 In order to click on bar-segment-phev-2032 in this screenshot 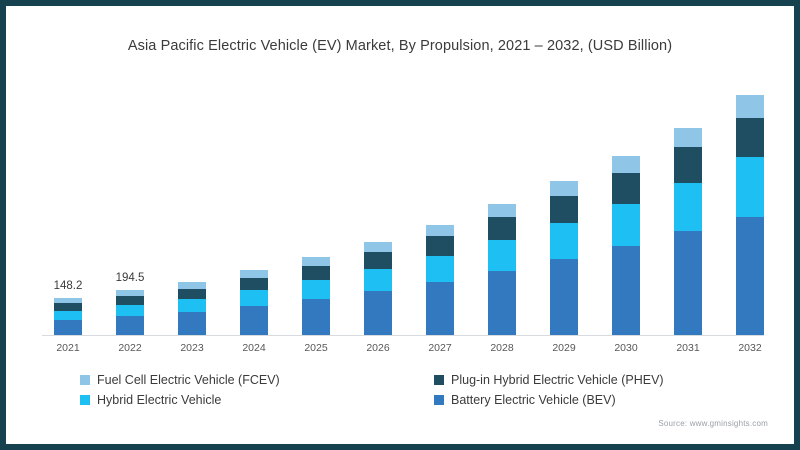, I will do `click(750, 137)`.